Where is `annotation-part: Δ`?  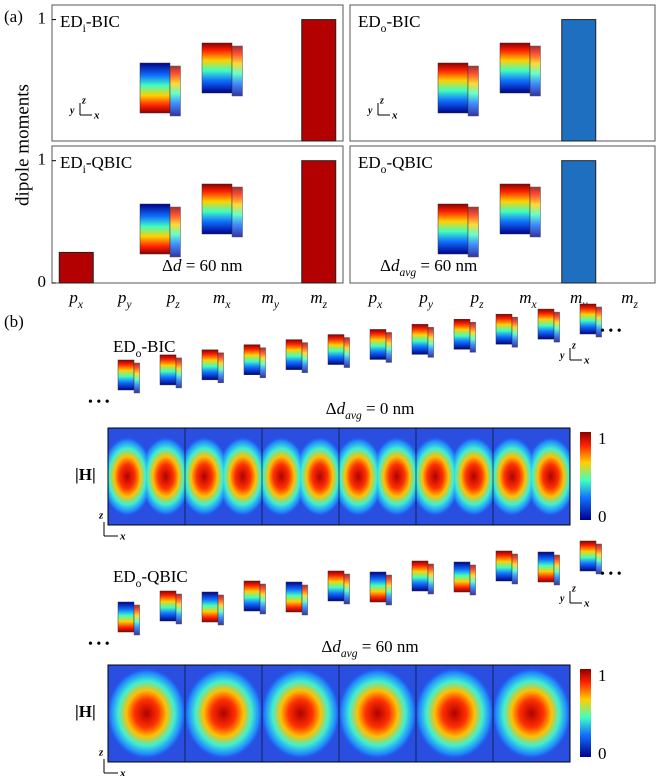
annotation-part: Δ is located at coordinates (385, 265).